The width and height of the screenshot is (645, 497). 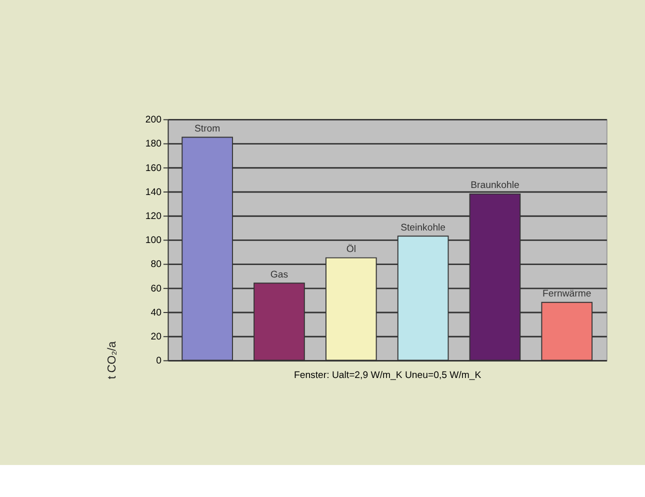 I want to click on y-axis-title: t CO₂/a, so click(x=112, y=360).